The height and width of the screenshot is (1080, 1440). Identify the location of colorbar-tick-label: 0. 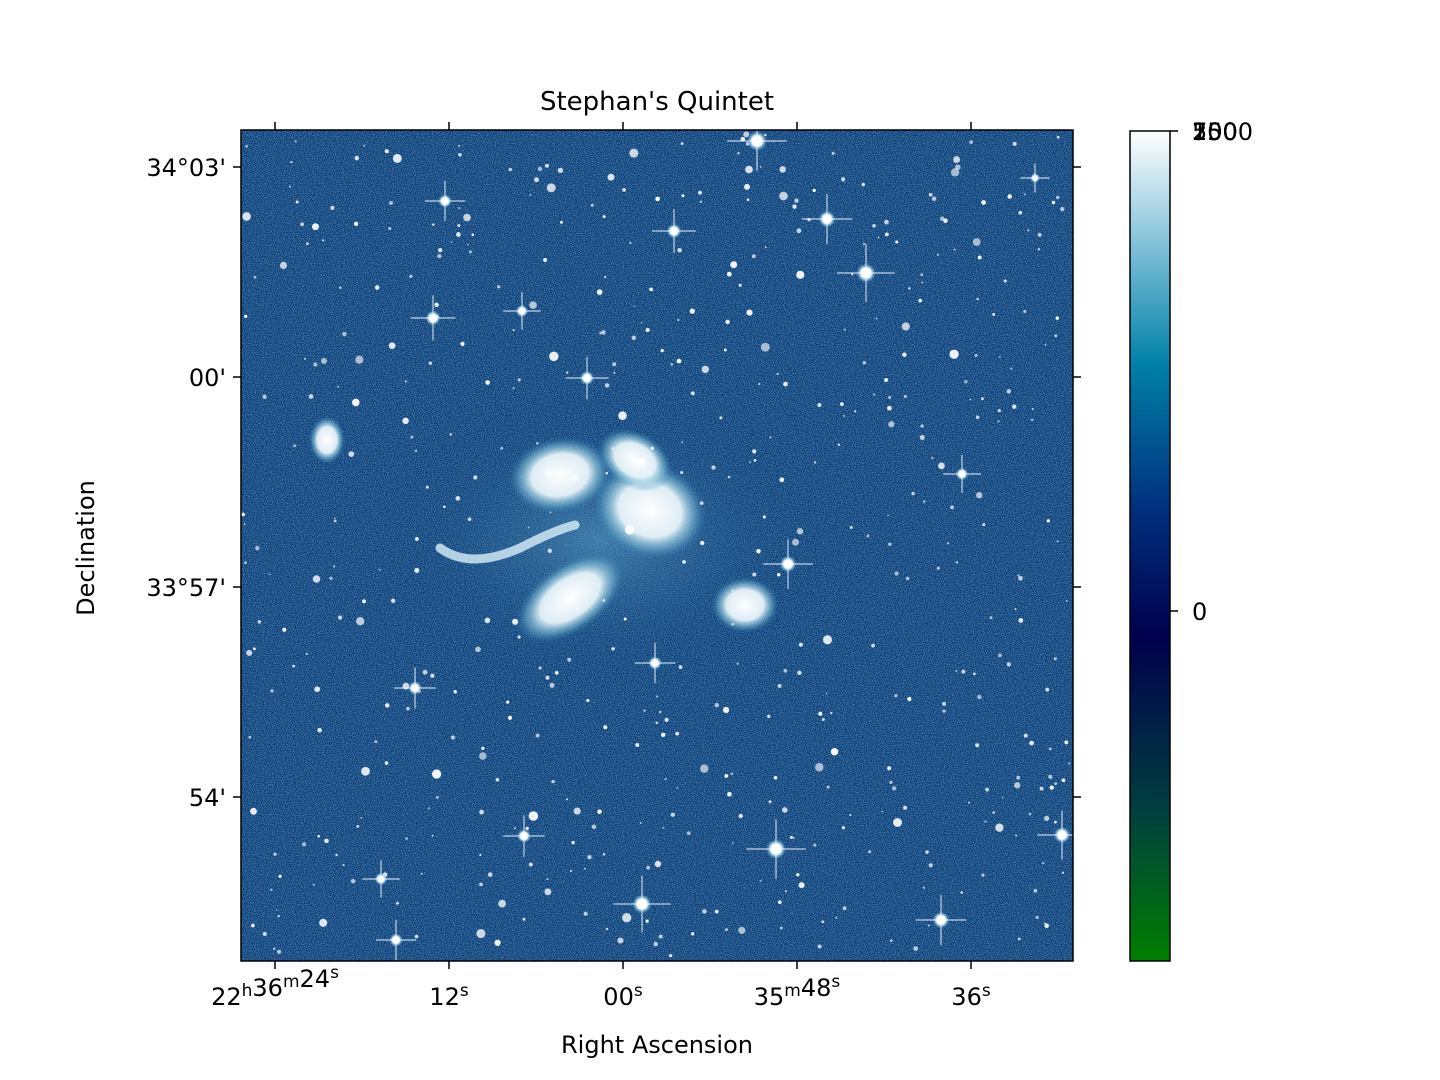
(1199, 612).